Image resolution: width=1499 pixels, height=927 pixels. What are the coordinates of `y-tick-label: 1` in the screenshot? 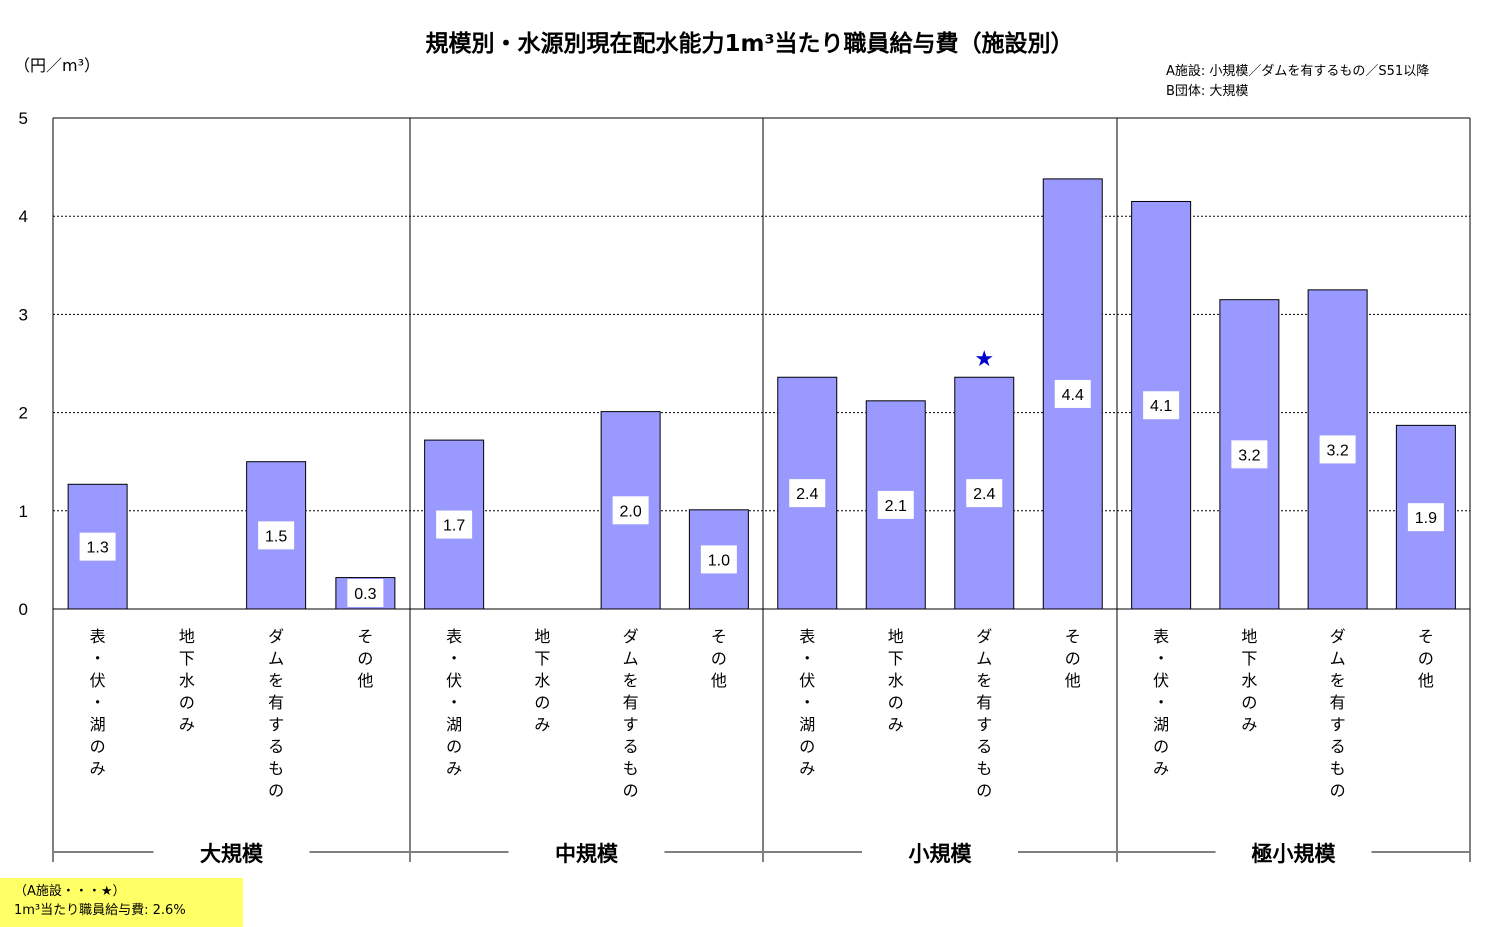 It's located at (23, 511).